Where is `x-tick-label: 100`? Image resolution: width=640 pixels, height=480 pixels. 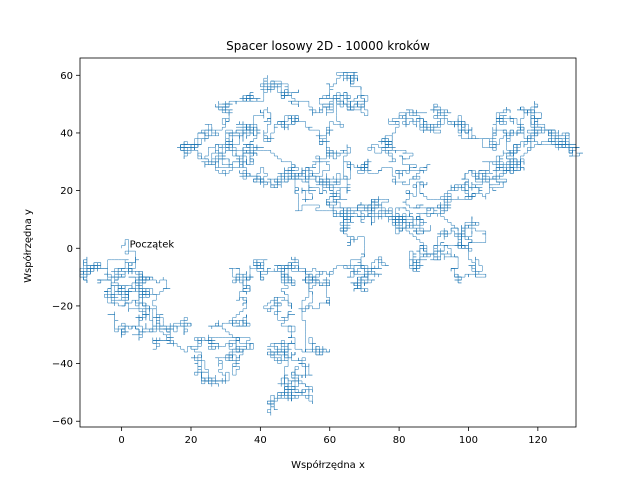 x-tick-label: 100 is located at coordinates (468, 440).